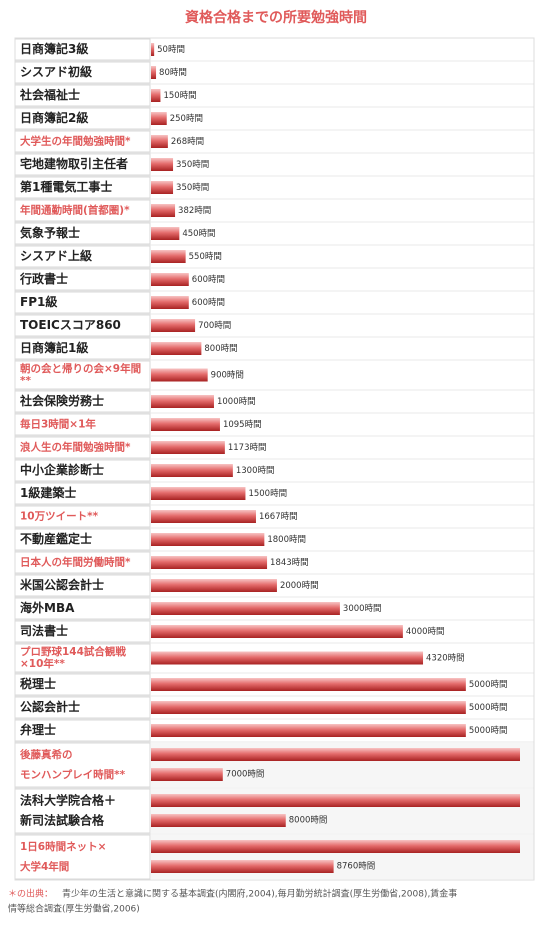 Image resolution: width=553 pixels, height=931 pixels. Describe the element at coordinates (356, 867) in the screenshot. I see `value-label: 8760時間` at that location.